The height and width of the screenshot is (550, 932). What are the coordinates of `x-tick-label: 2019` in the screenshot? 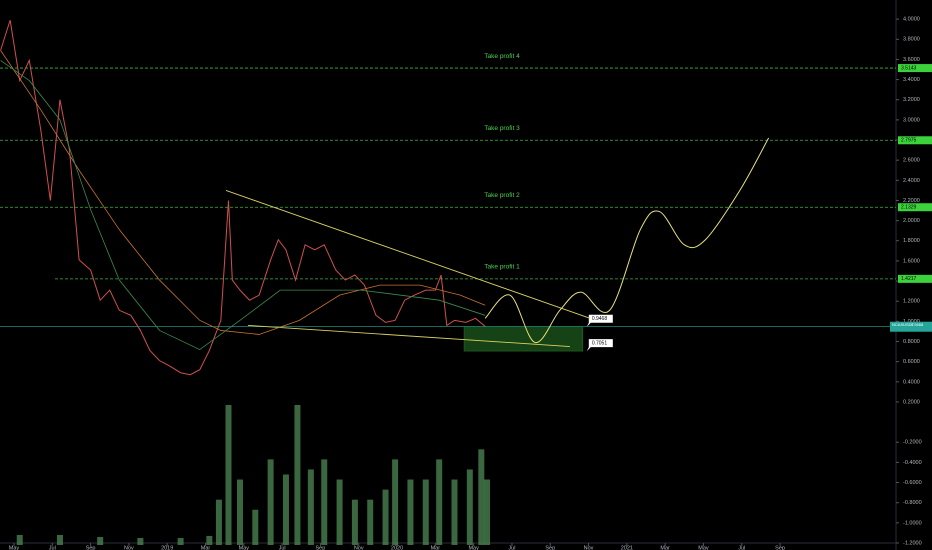 It's located at (167, 547).